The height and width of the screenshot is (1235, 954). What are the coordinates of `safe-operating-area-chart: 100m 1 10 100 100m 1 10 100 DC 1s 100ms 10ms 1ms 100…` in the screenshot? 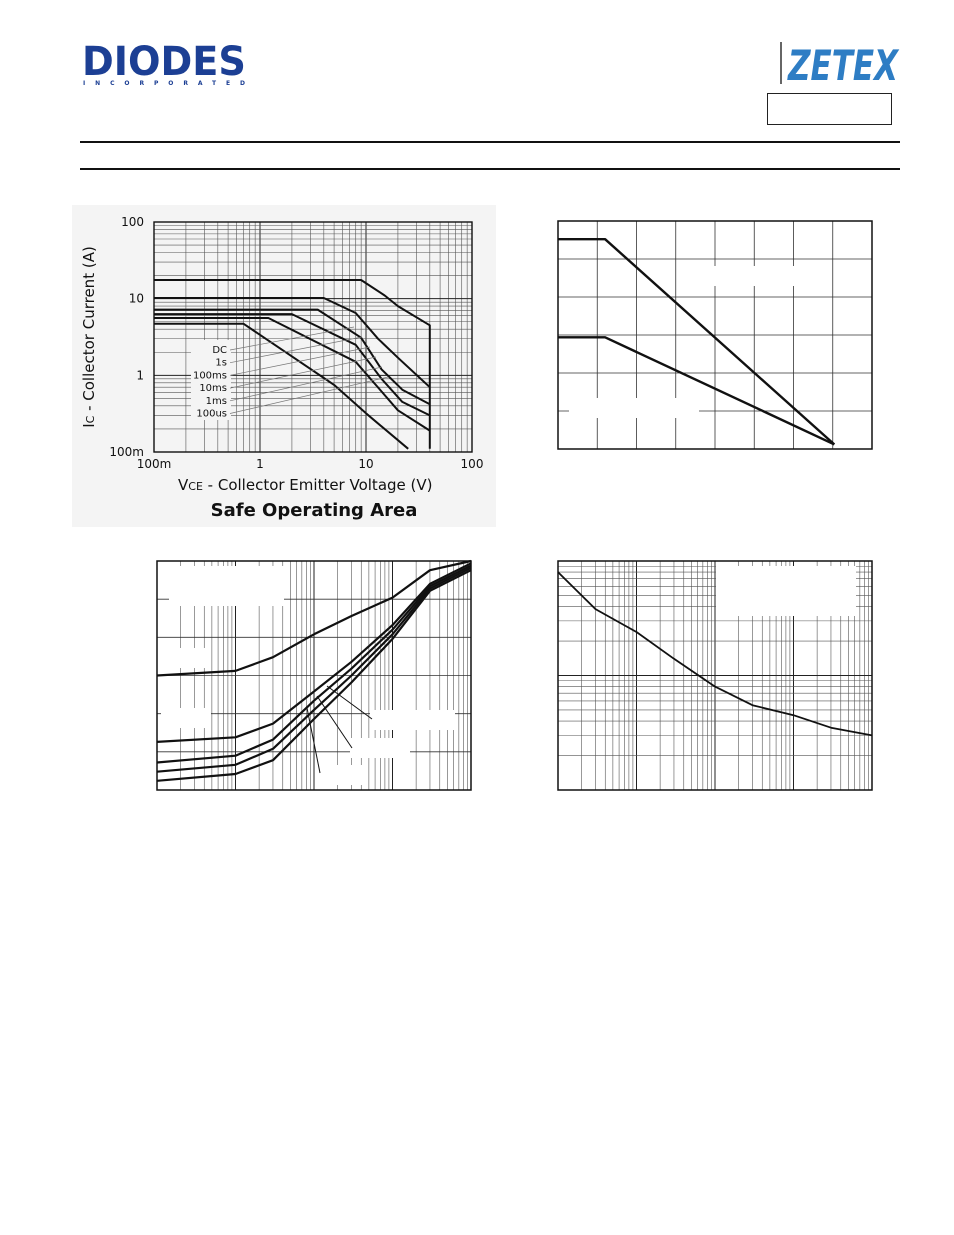 It's located at (284, 366).